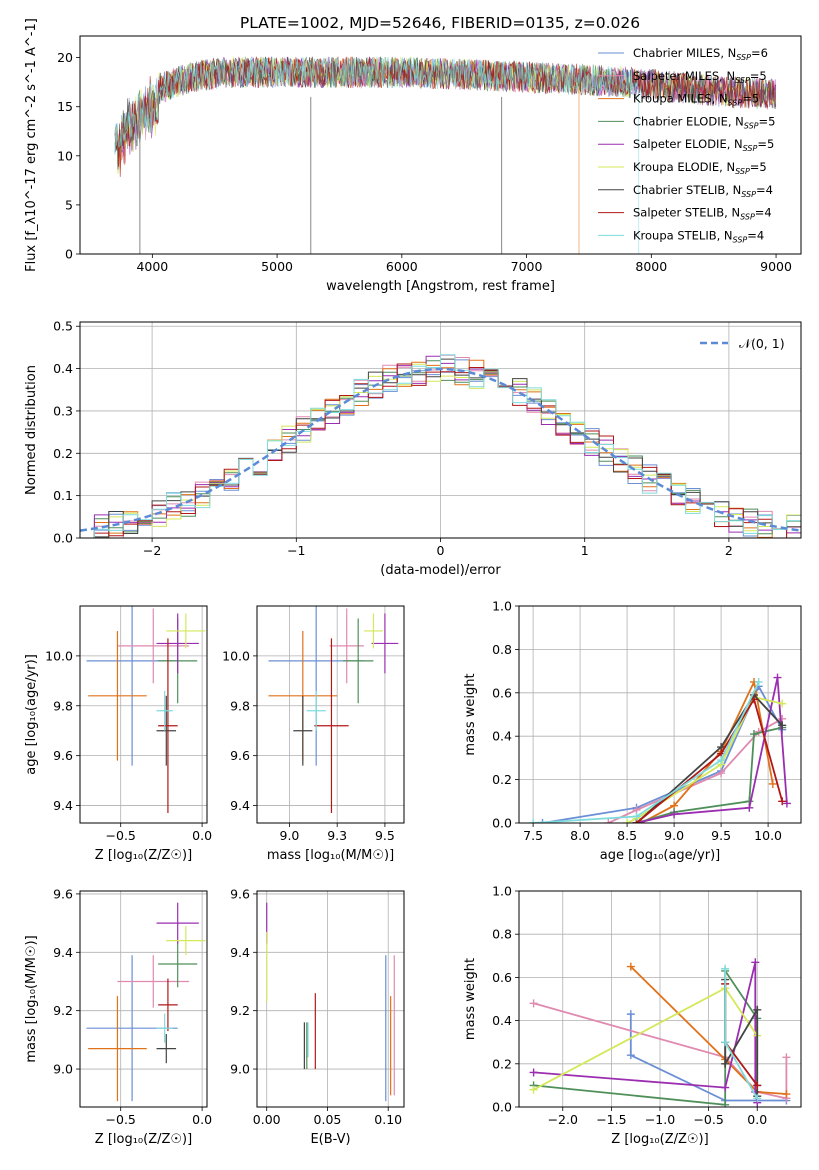 The image size is (819, 1170). Describe the element at coordinates (63, 1069) in the screenshot. I see `y-tick-label: 9.0` at that location.